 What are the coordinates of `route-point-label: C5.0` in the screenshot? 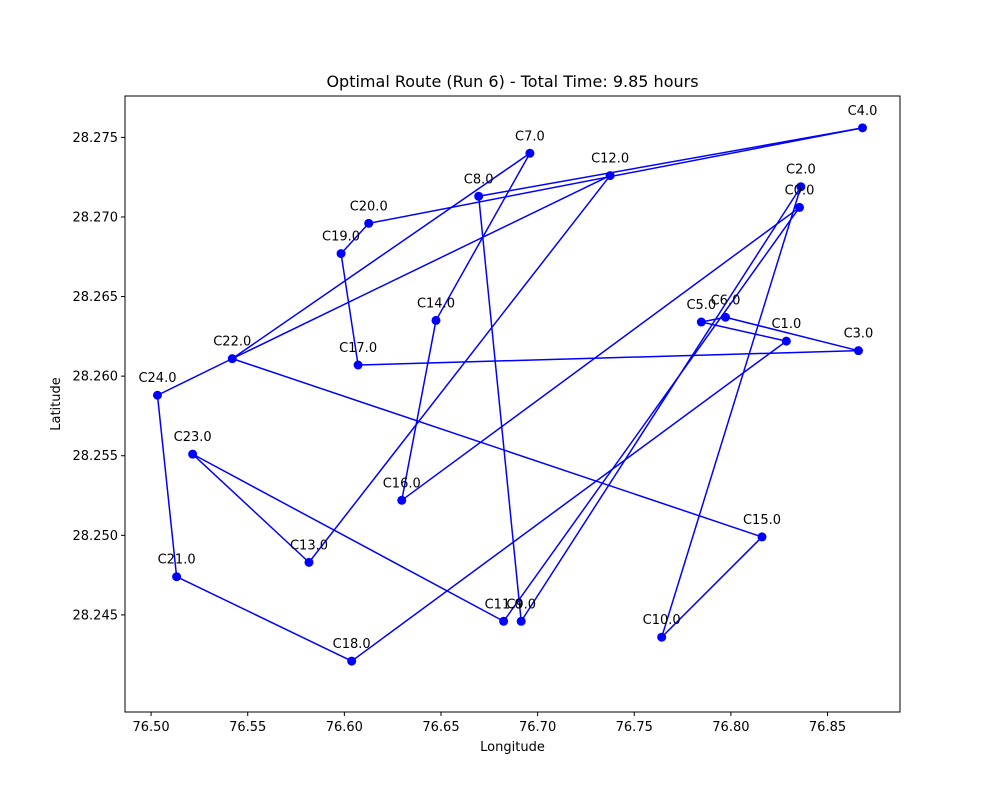 It's located at (701, 305).